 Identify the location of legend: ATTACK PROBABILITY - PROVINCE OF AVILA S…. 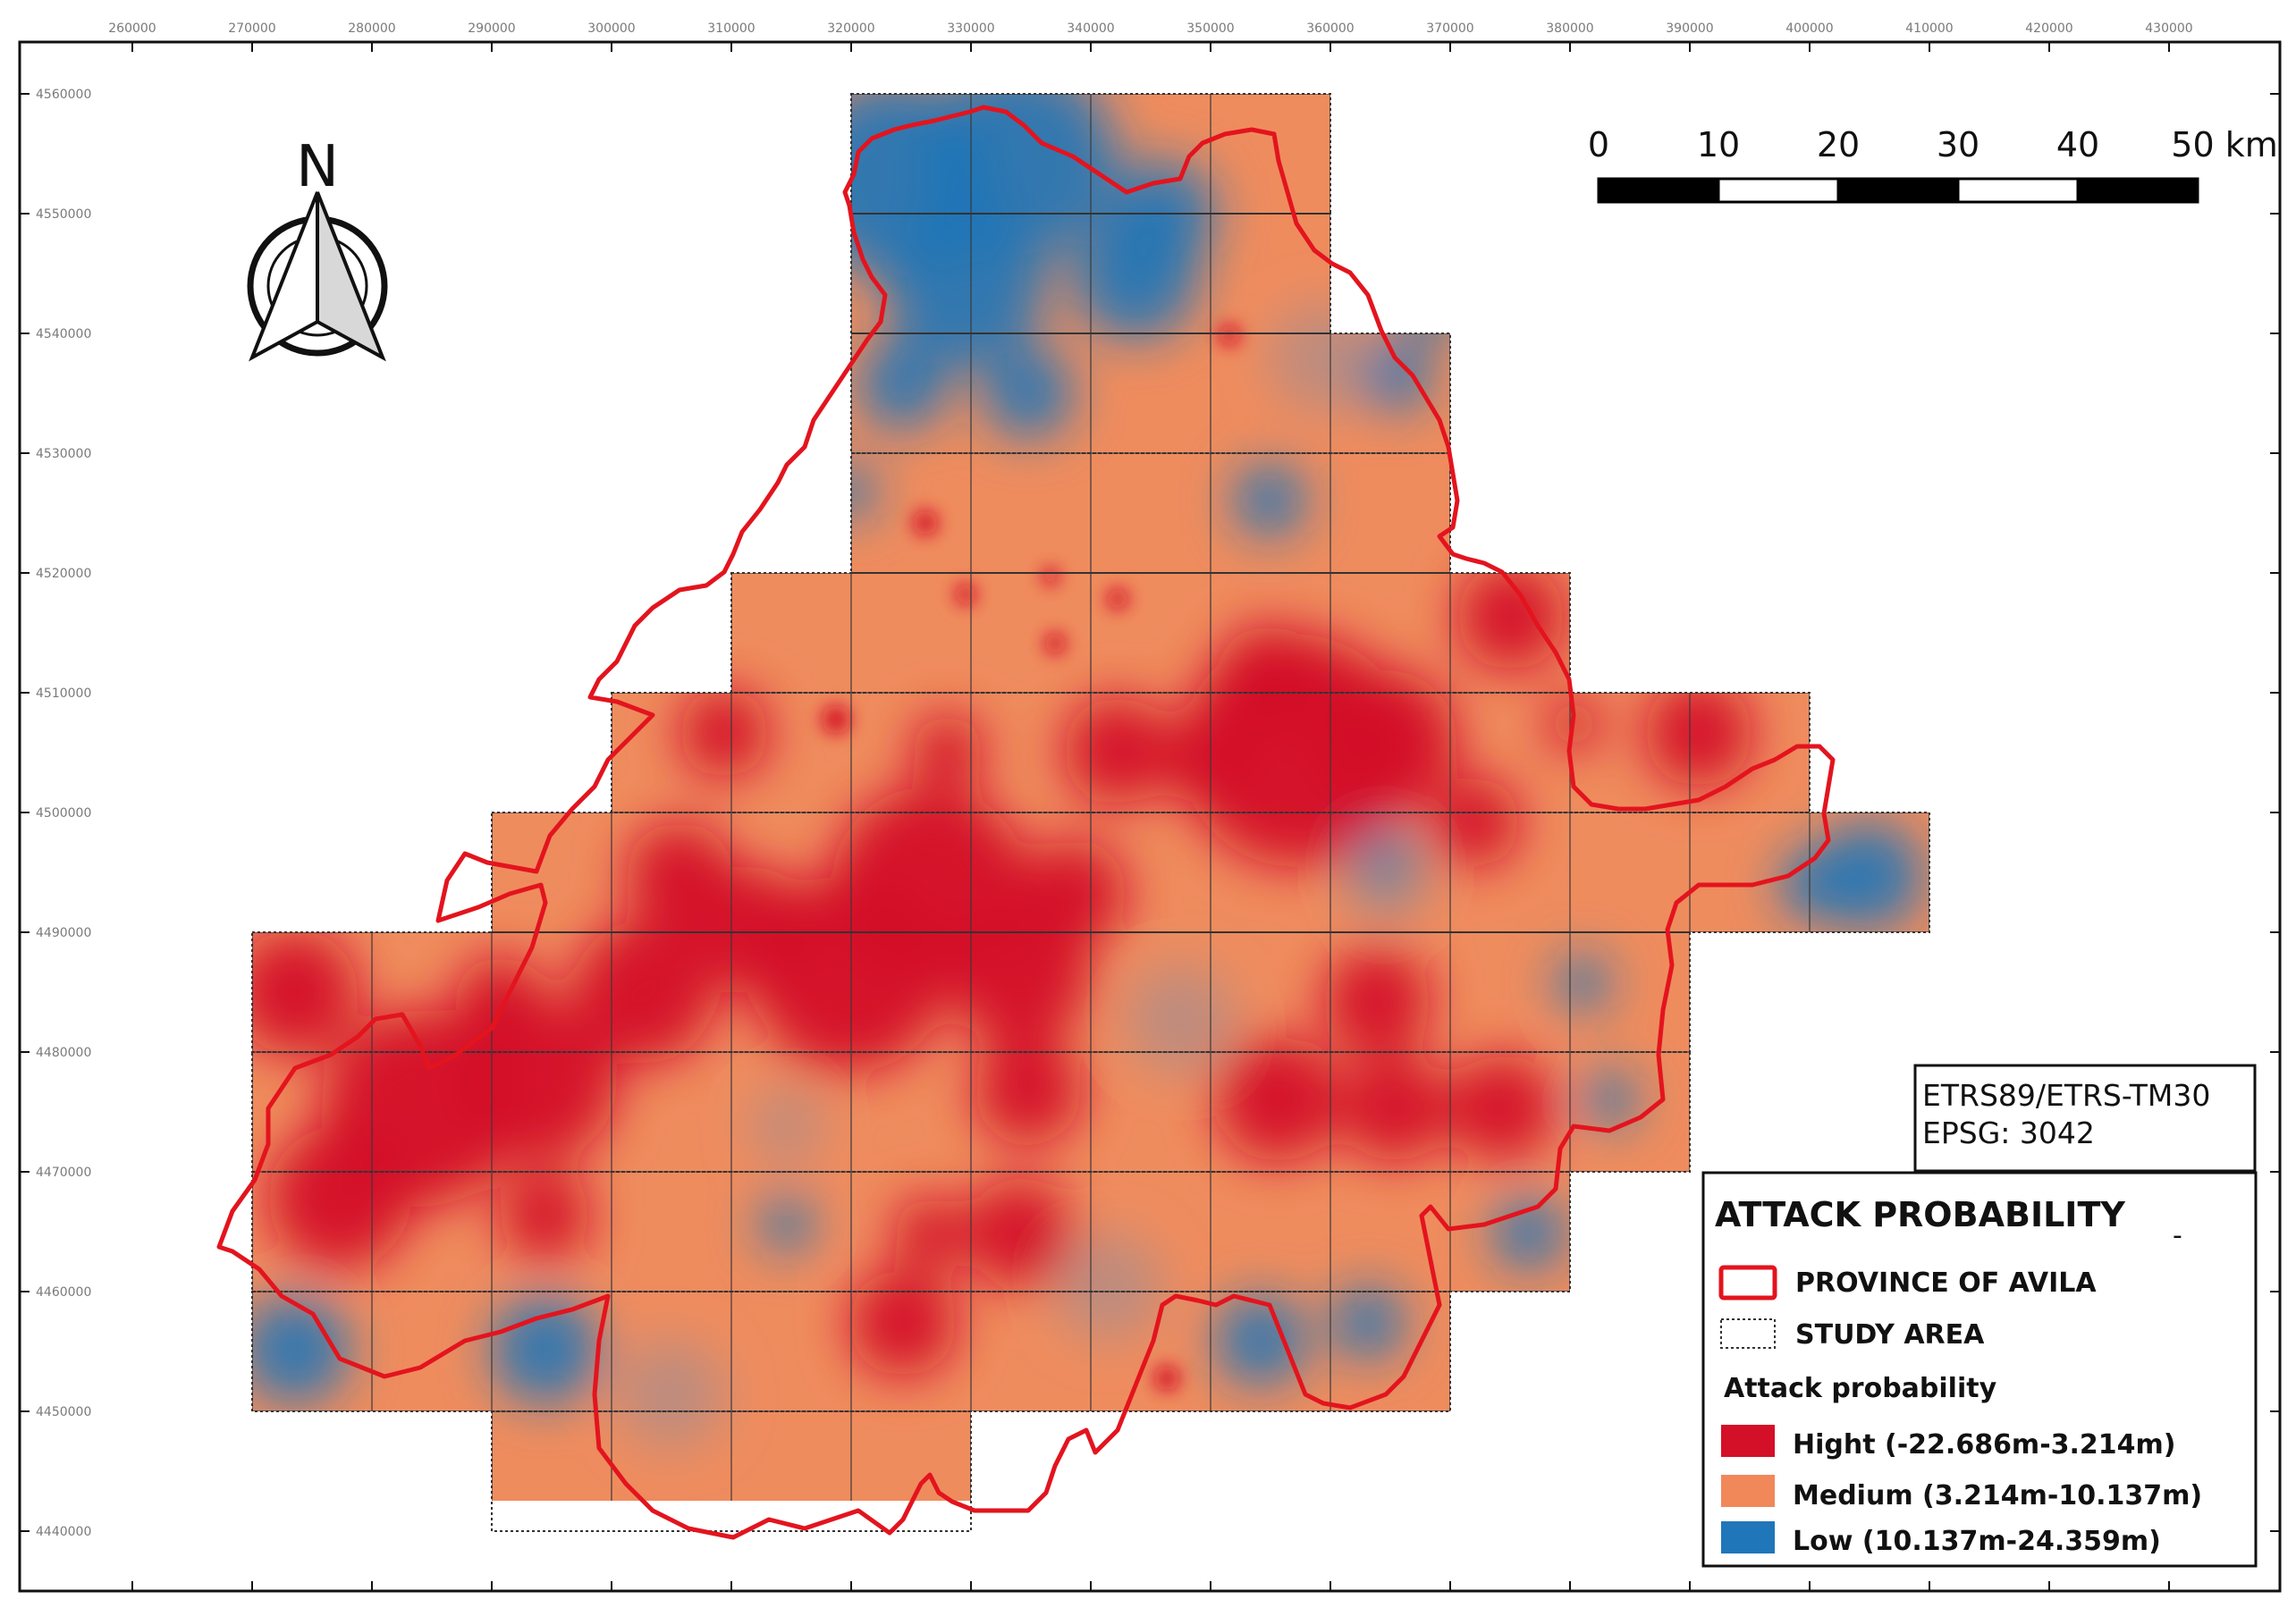
(1979, 1369).